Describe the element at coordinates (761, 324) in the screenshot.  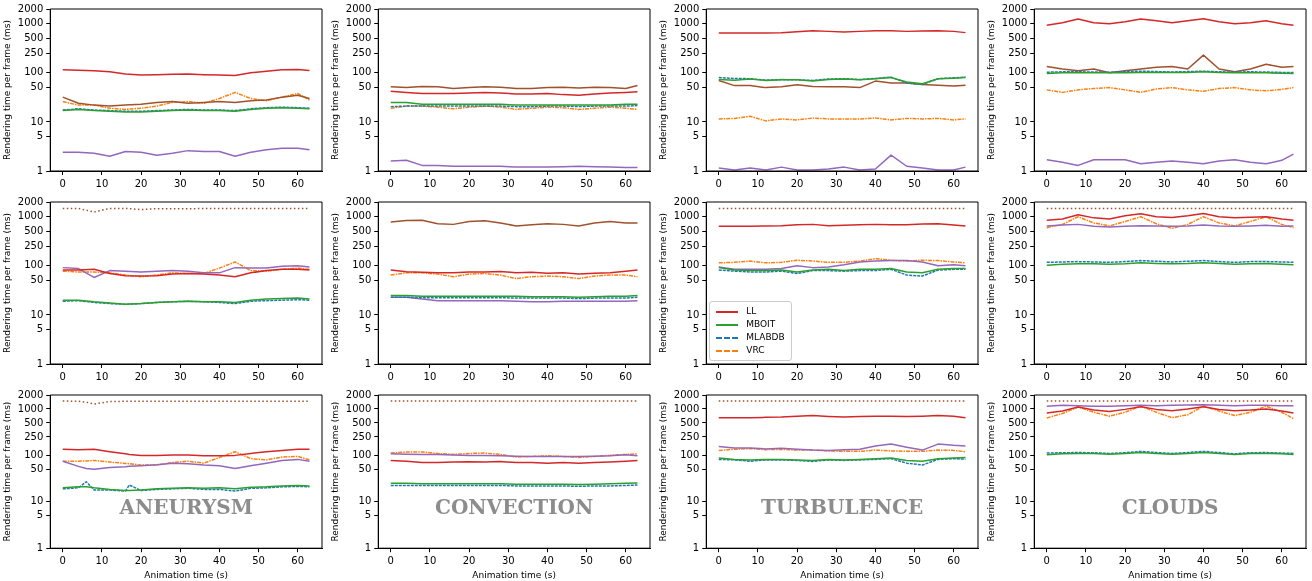
I see `legend-label: MBOIT` at that location.